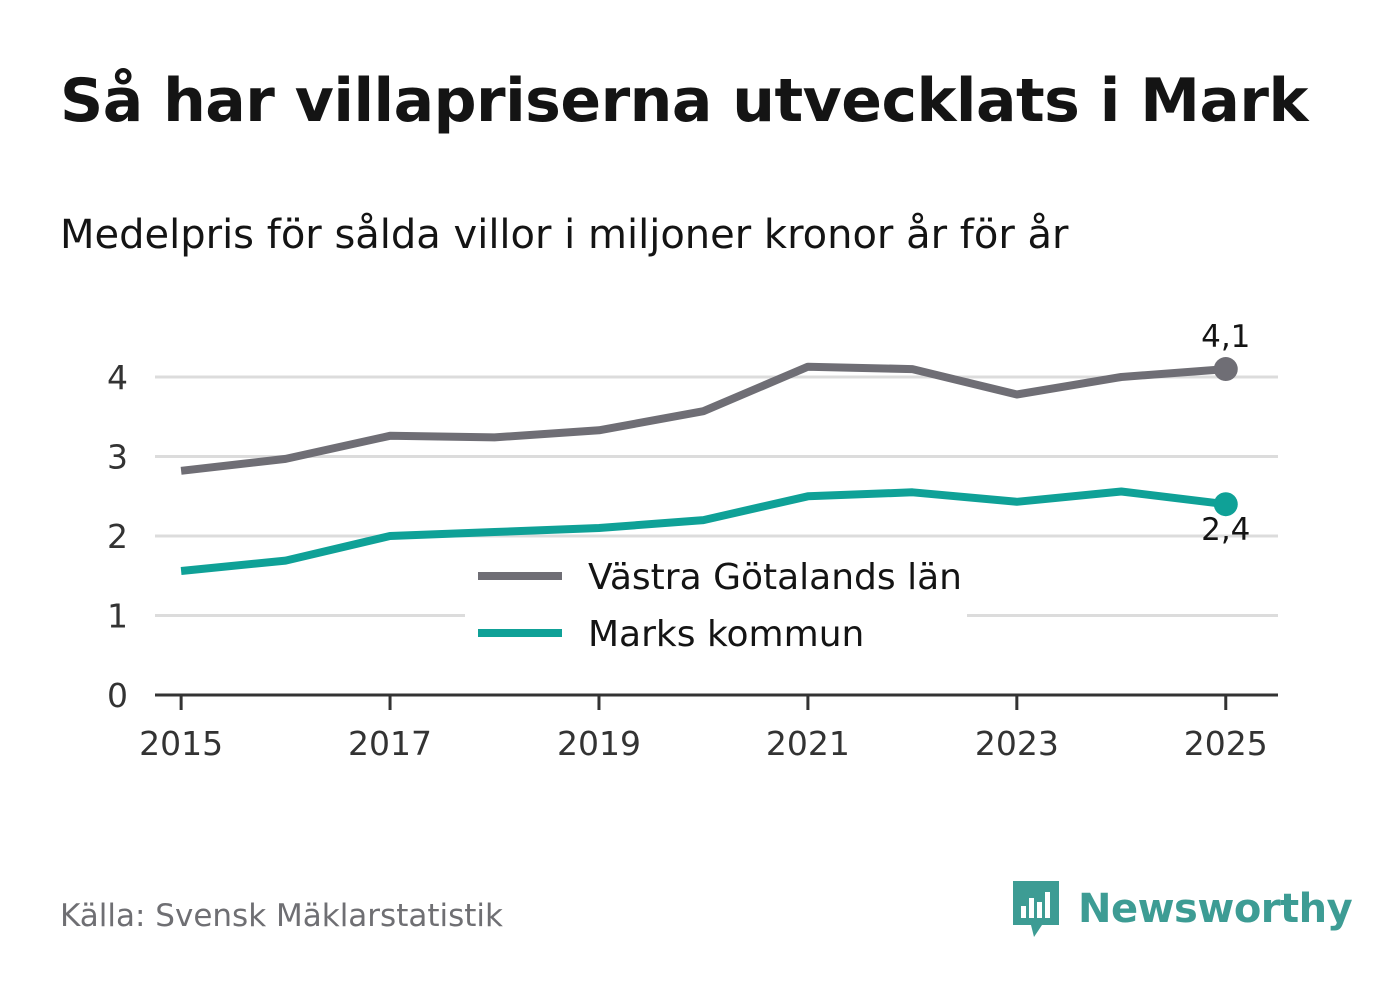 Image resolution: width=1382 pixels, height=999 pixels. What do you see at coordinates (599, 743) in the screenshot?
I see `x-tick-label-2019: 2019` at bounding box center [599, 743].